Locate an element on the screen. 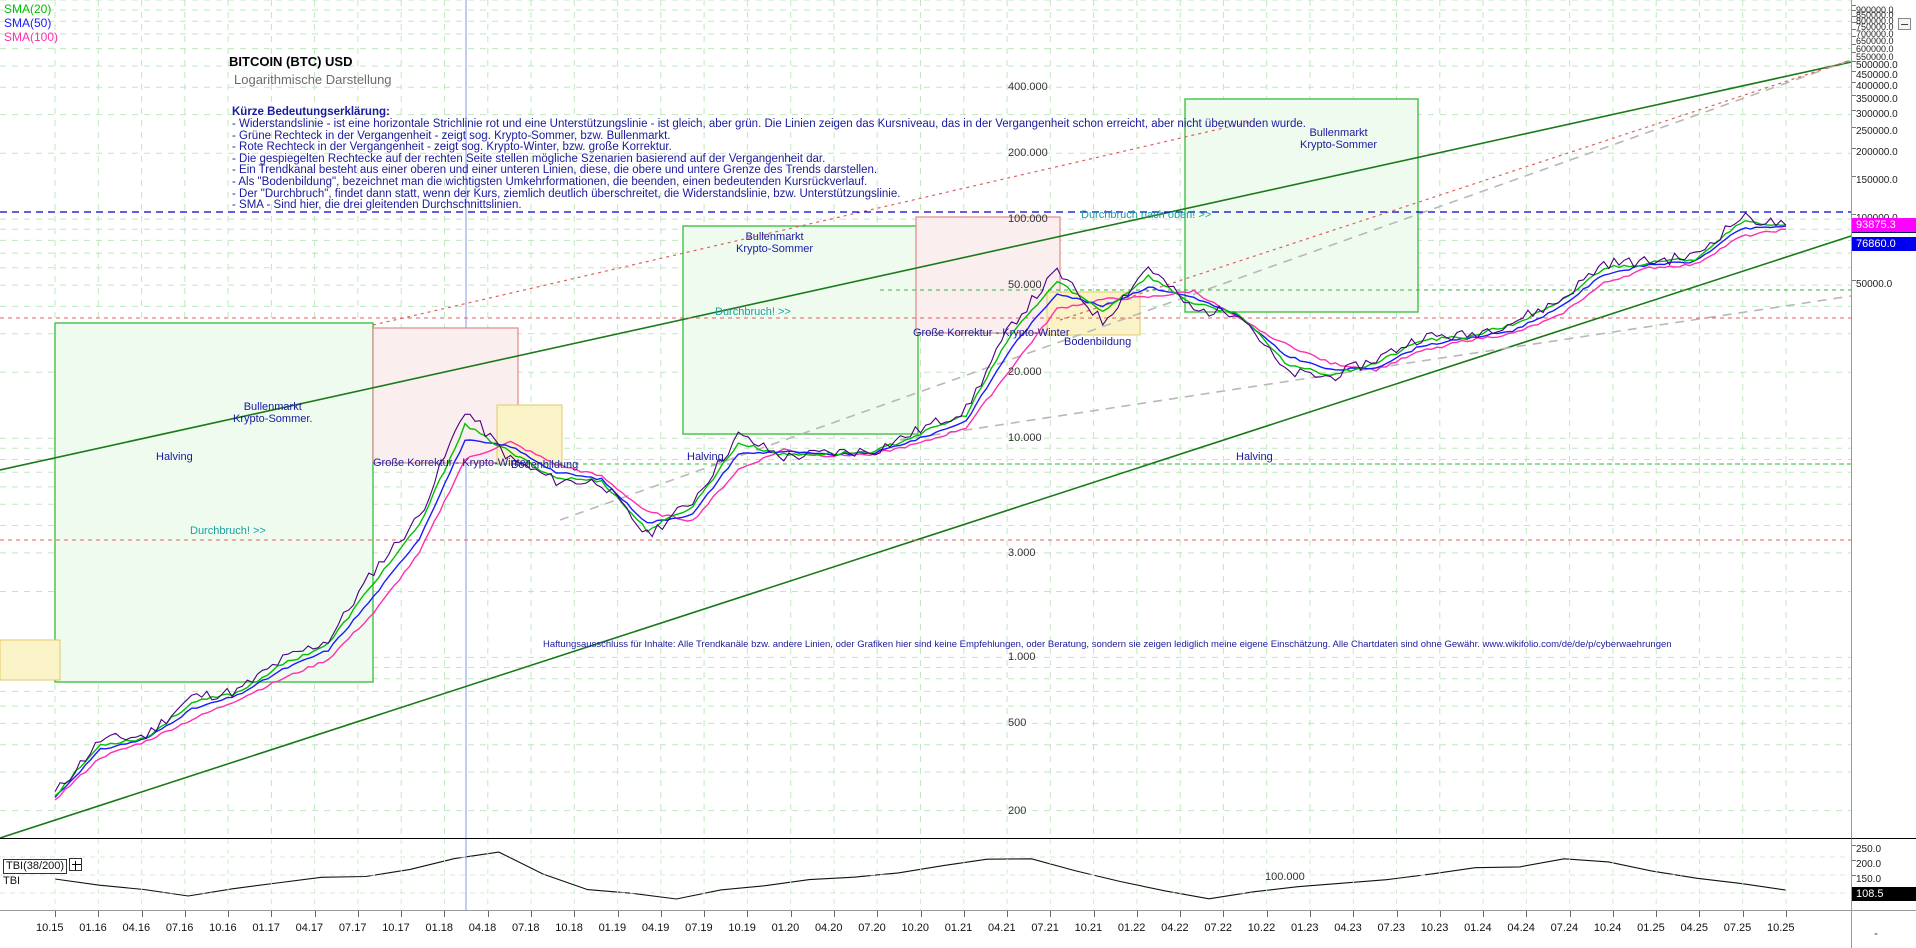 This screenshot has height=948, width=1916. time-axis-label: 07.17 is located at coordinates (352, 928).